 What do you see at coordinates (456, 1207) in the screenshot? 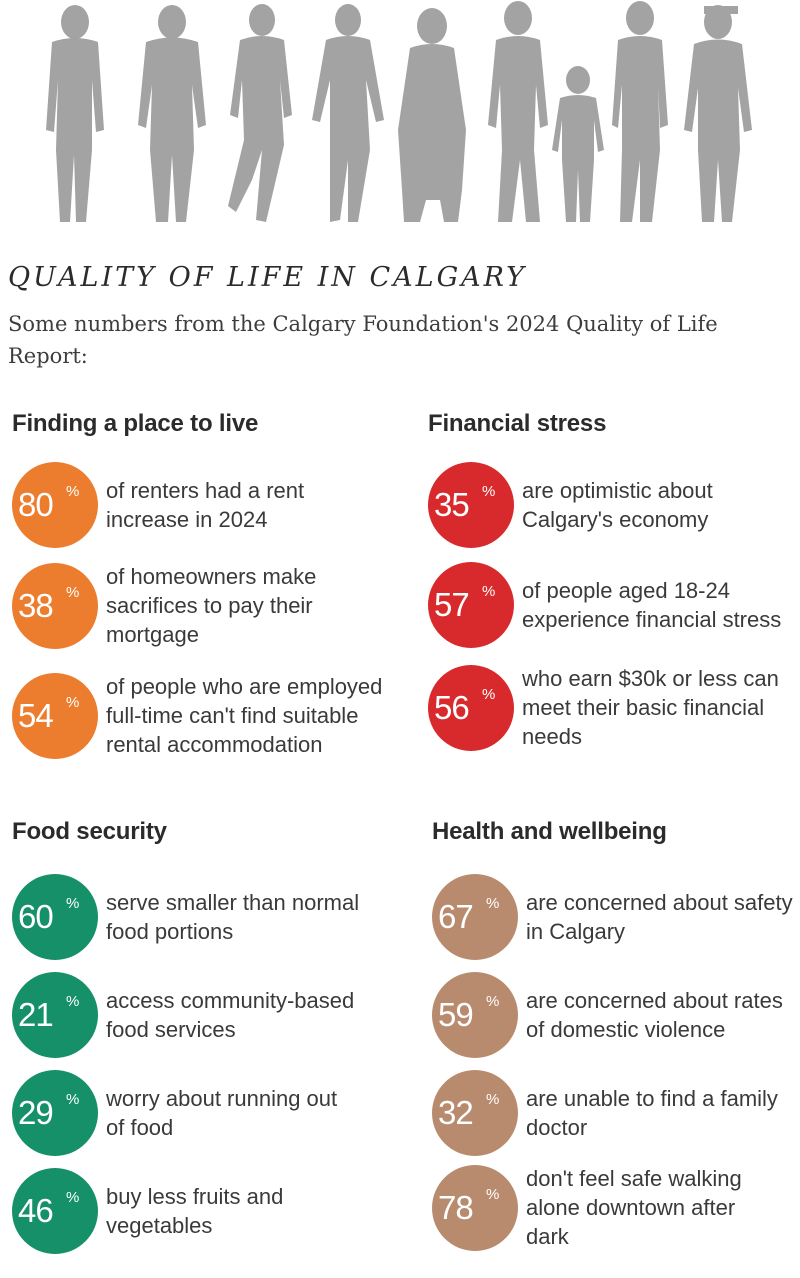
I see `stat-value: 78` at bounding box center [456, 1207].